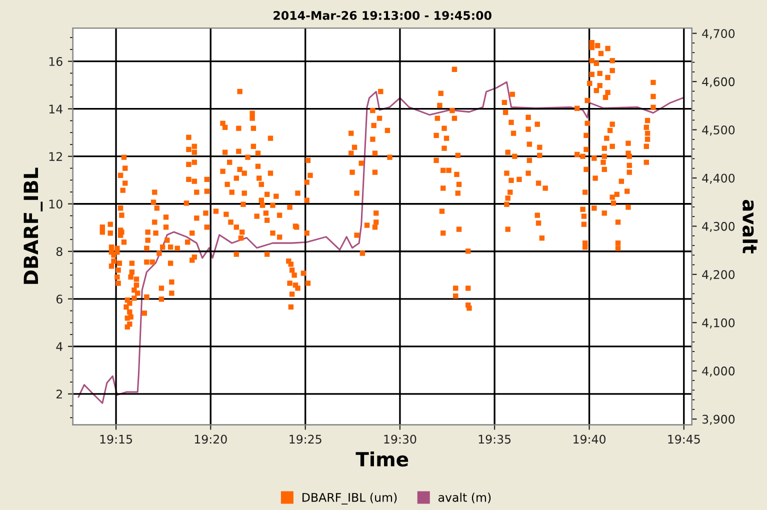 The image size is (767, 510). I want to click on y2-tick-label: 3,900, so click(718, 419).